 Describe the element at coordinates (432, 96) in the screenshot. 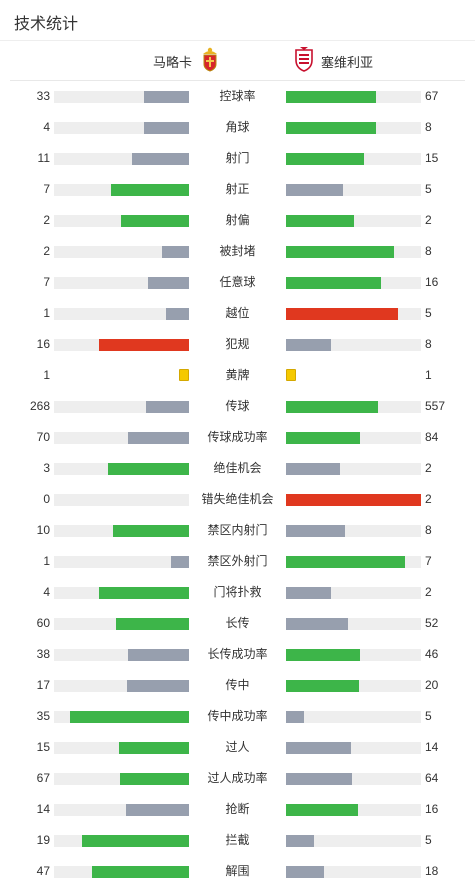

I see `away-value: 67` at that location.